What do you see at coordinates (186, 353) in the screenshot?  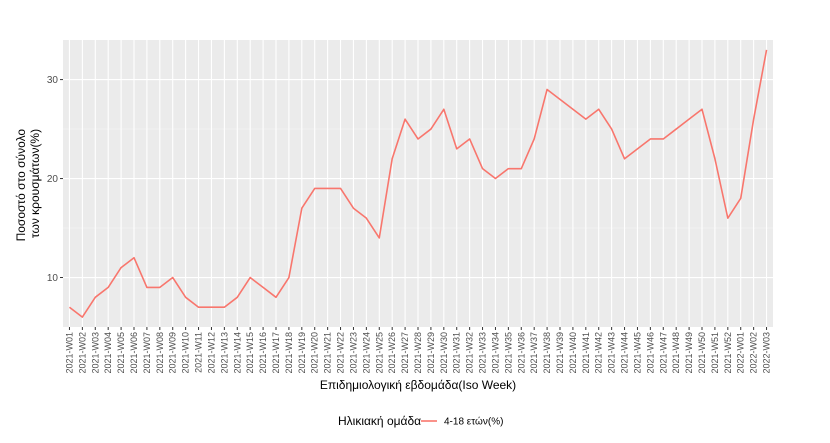 I see `x-tick-label: 2021-W10` at bounding box center [186, 353].